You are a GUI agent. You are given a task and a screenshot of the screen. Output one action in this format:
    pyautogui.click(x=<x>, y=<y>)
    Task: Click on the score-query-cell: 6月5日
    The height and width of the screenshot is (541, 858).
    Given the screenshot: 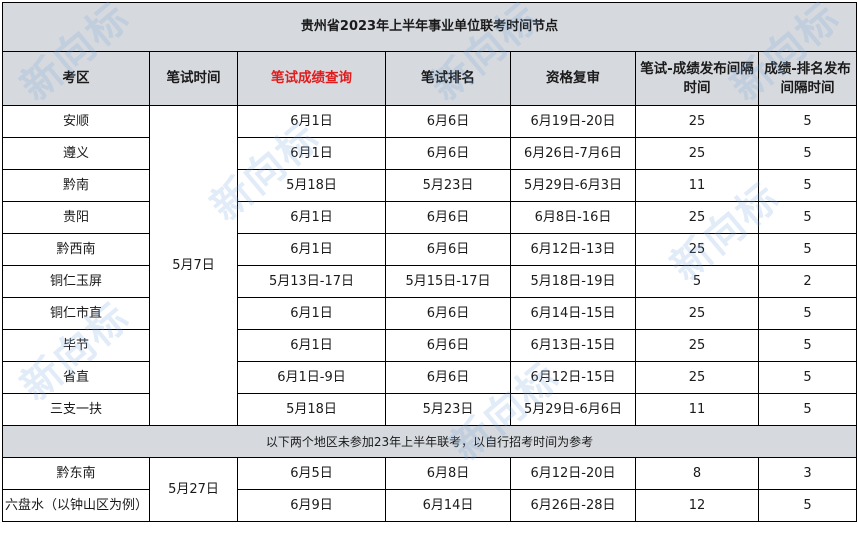 What is the action you would take?
    pyautogui.click(x=311, y=473)
    